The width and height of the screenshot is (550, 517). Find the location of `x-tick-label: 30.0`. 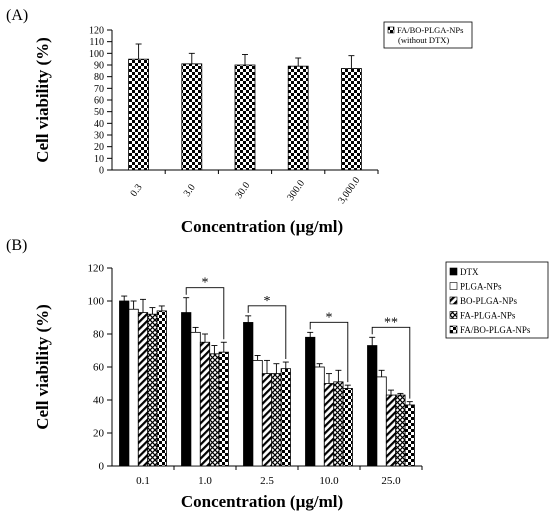

x-tick-label: 30.0 is located at coordinates (242, 190).